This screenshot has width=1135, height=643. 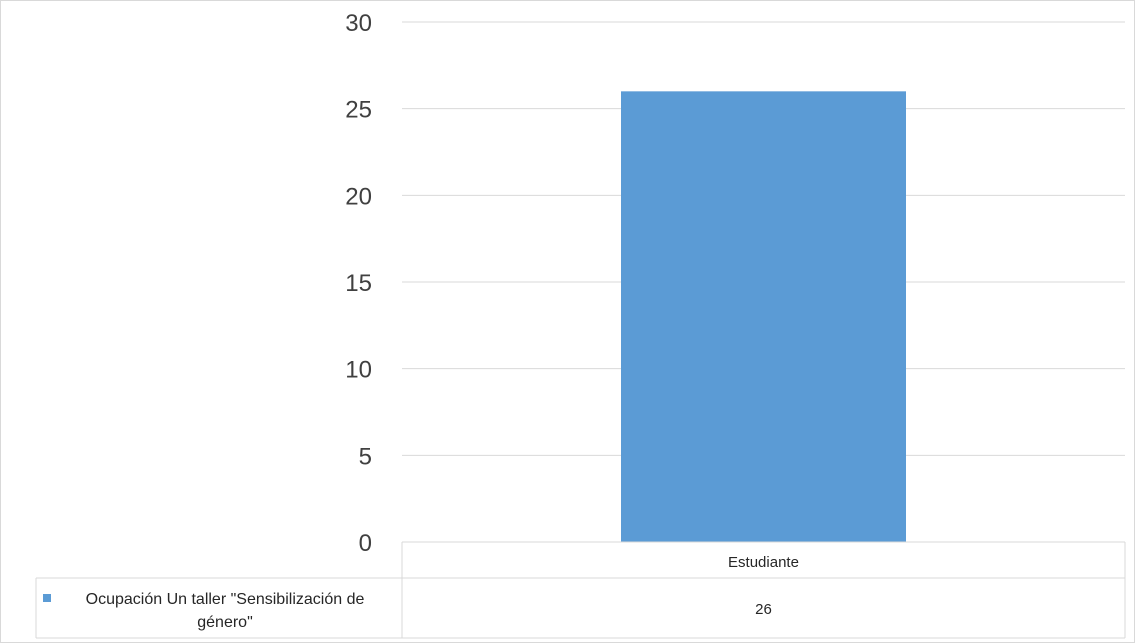 What do you see at coordinates (358, 196) in the screenshot?
I see `y-tick-label: 20` at bounding box center [358, 196].